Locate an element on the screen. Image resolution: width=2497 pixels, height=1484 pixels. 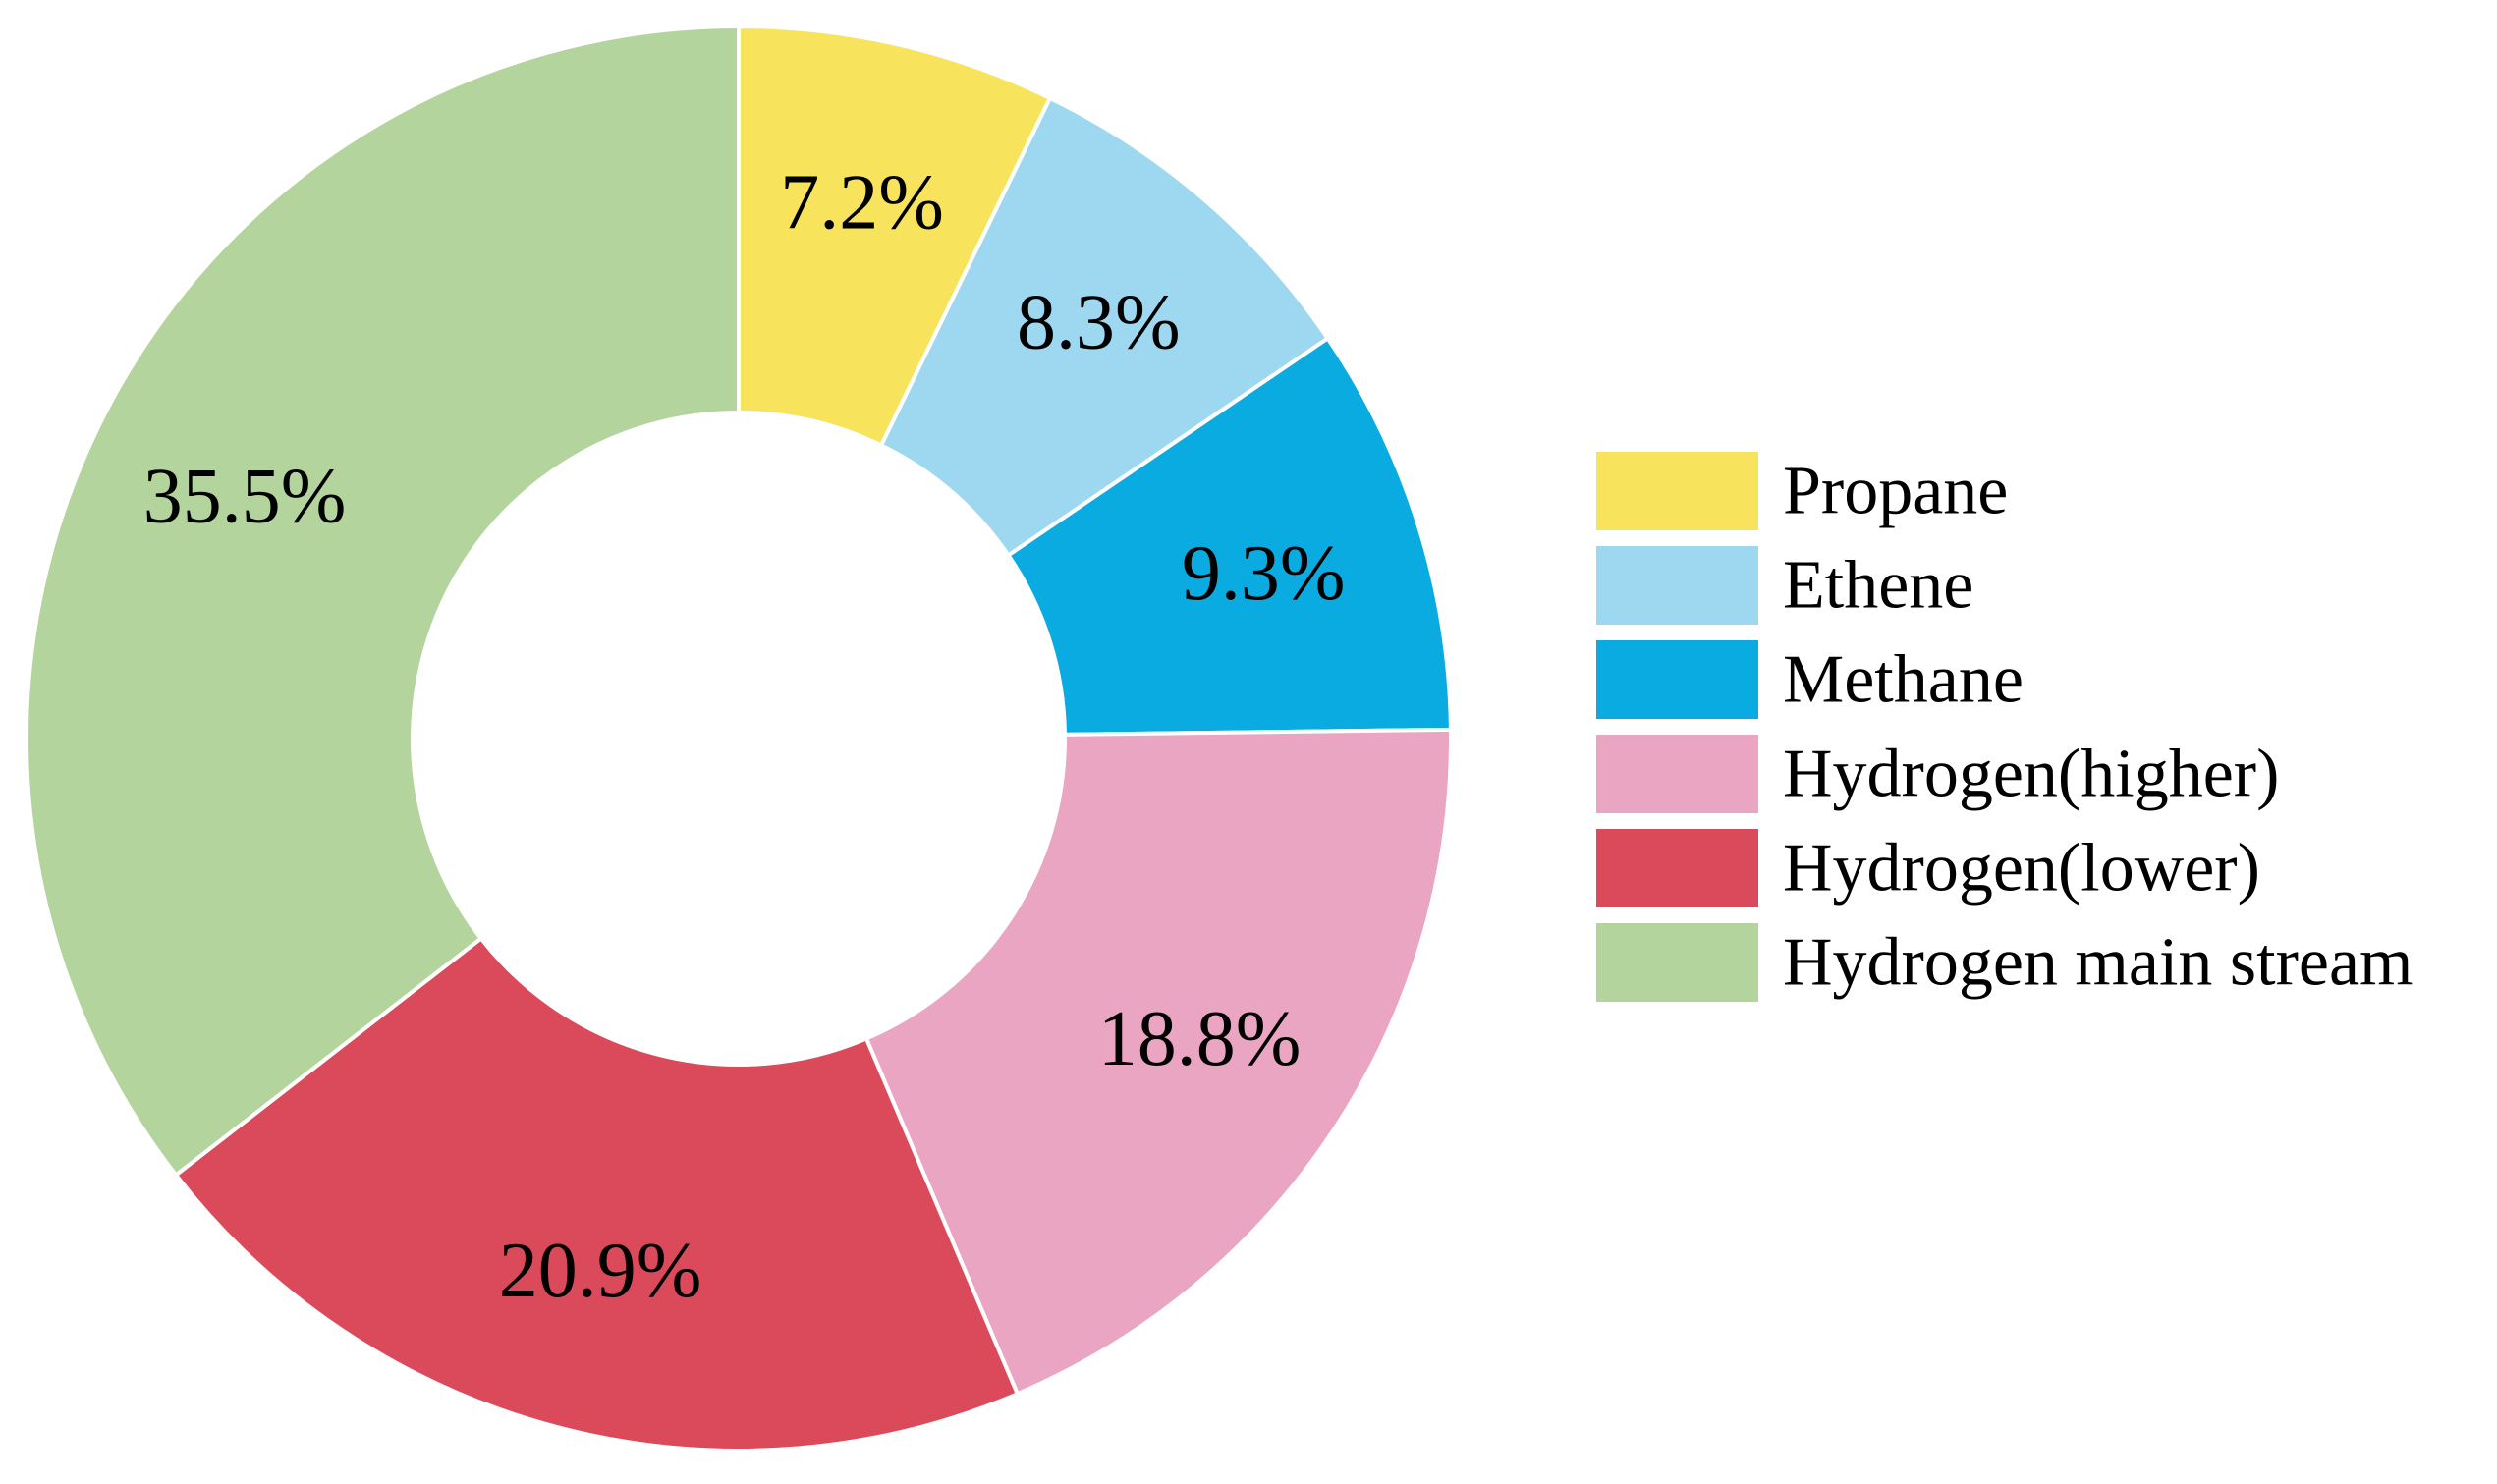
legend-swatch-propane is located at coordinates (1677, 491).